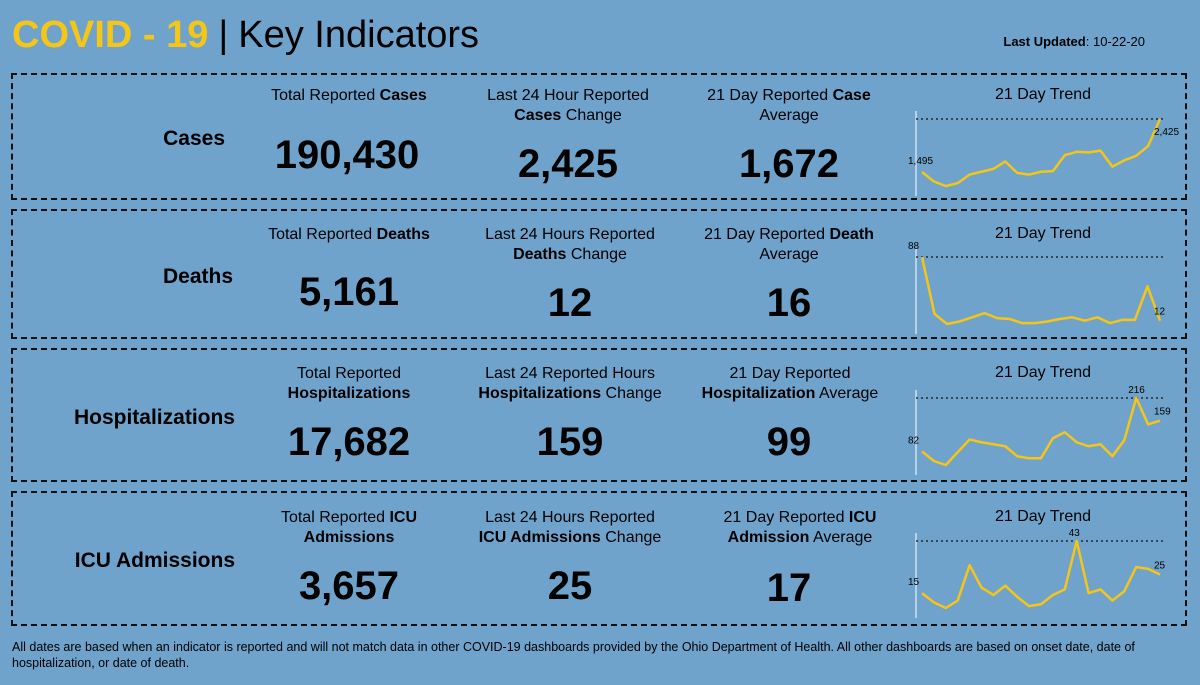  I want to click on icu-total-header: Total Reported ICU Admissions, so click(349, 528).